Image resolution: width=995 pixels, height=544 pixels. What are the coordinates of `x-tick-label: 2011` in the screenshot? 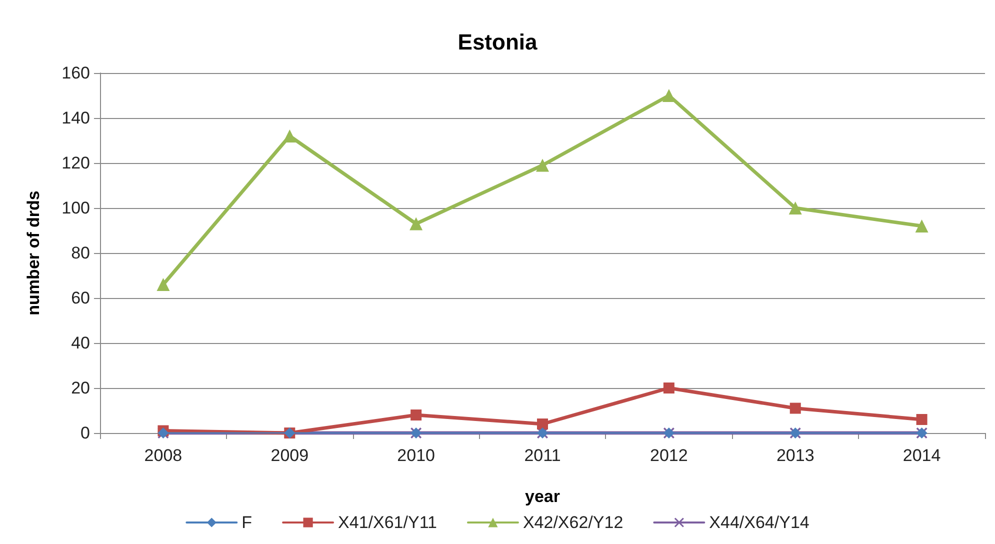 It's located at (542, 455).